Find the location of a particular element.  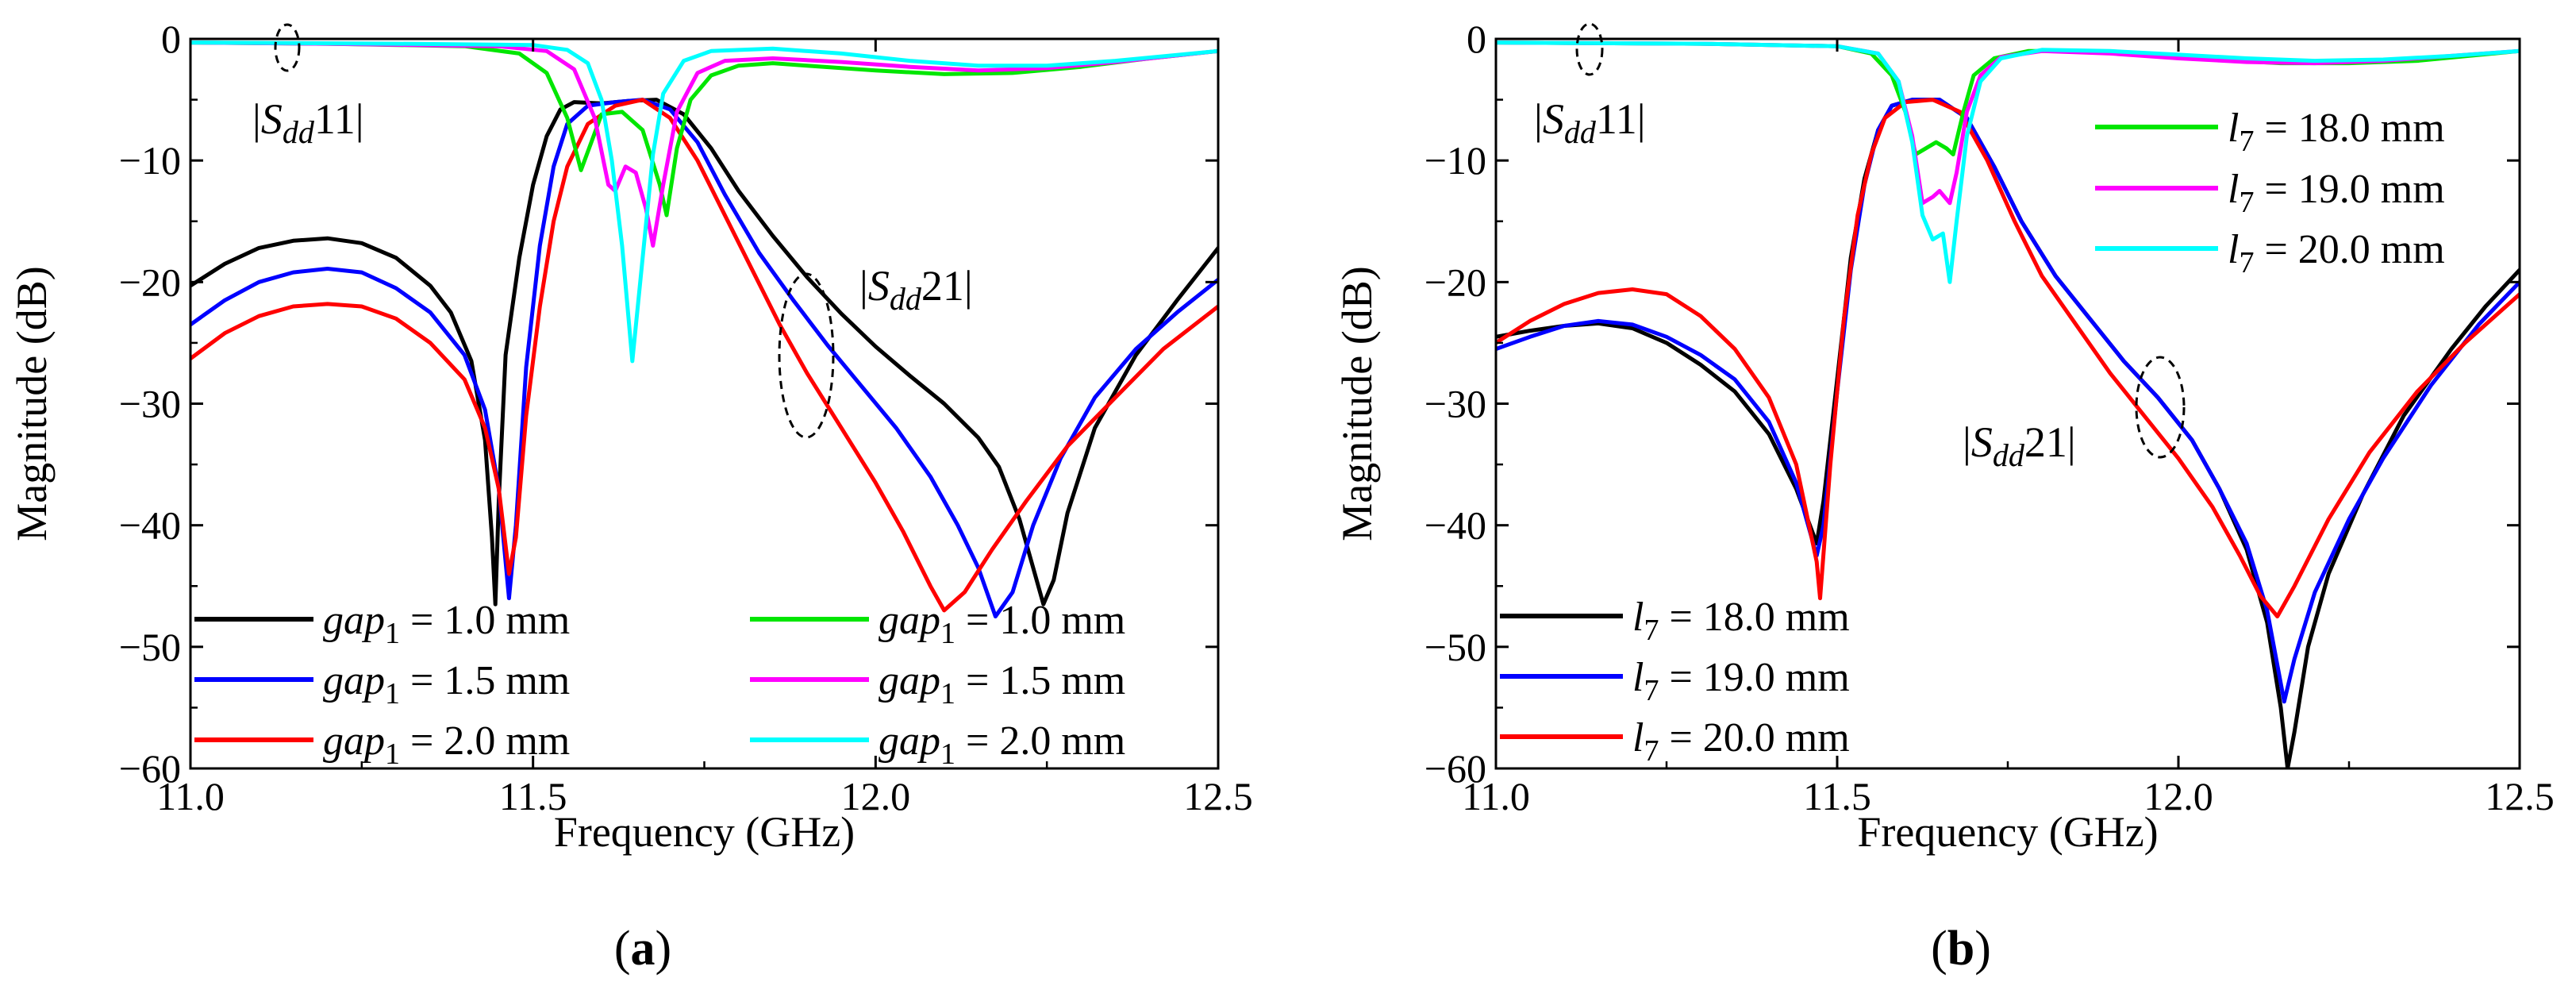

panel-label: (a) is located at coordinates (642, 949).